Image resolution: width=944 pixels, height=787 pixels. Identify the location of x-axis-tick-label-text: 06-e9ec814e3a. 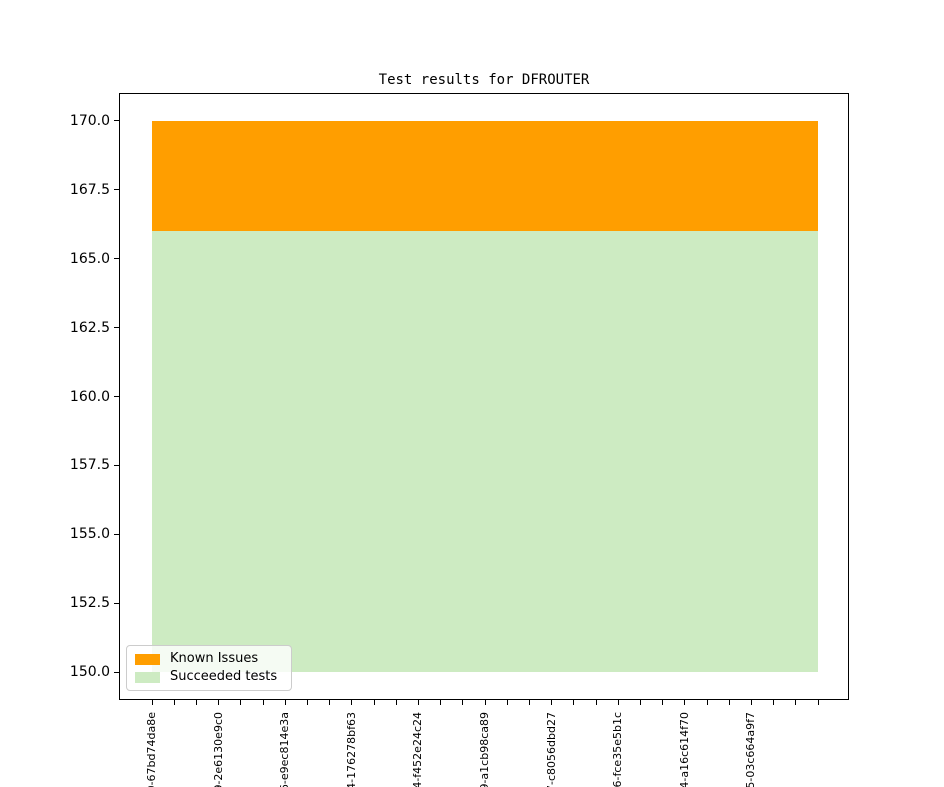
(285, 749).